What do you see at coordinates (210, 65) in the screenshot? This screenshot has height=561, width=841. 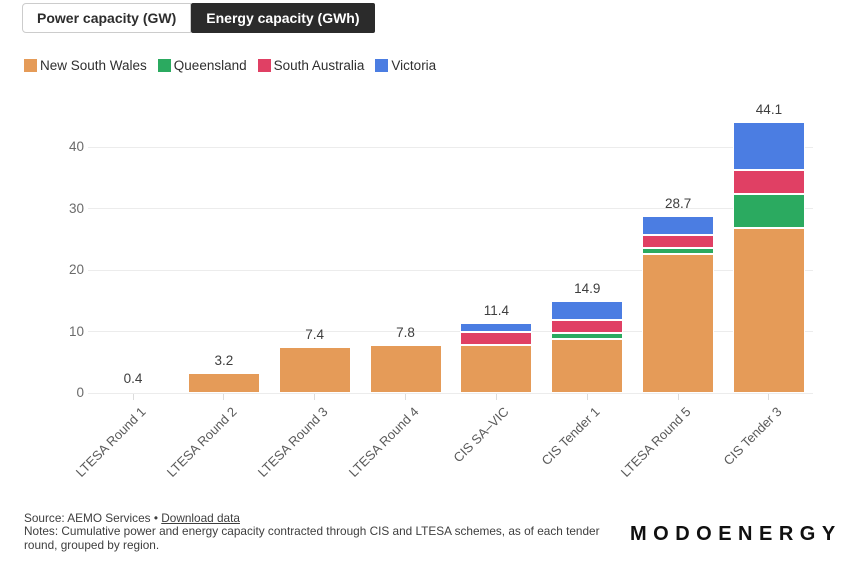 I see `legend-label: Queensland` at bounding box center [210, 65].